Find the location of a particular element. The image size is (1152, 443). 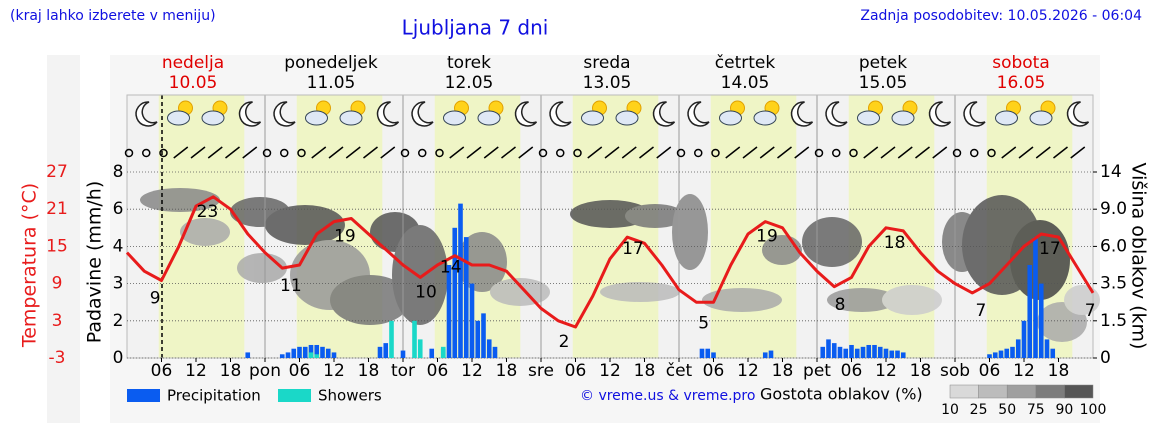

temp-tick-label: 3 is located at coordinates (57, 321).